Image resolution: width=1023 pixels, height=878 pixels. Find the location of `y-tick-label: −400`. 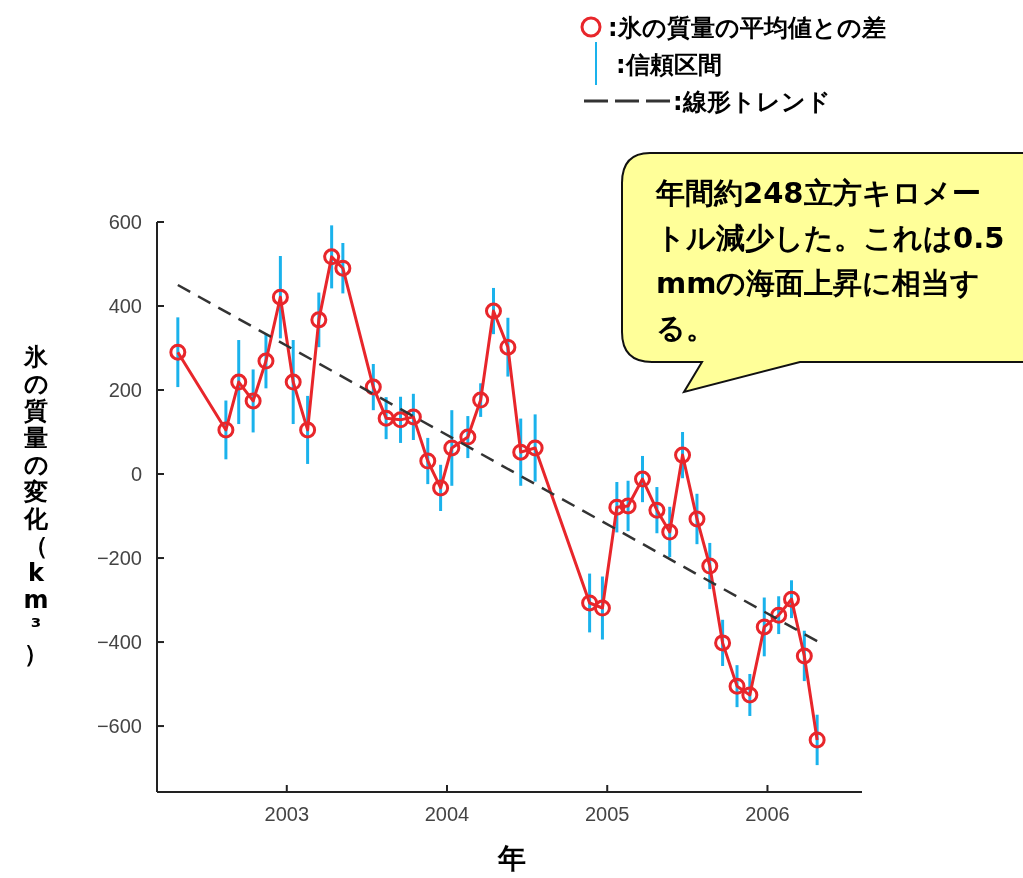

y-tick-label: −400 is located at coordinates (119, 642).